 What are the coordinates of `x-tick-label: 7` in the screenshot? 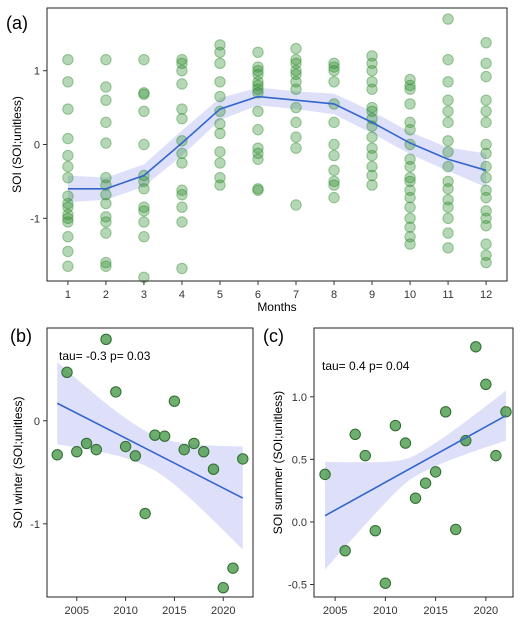 It's located at (296, 295).